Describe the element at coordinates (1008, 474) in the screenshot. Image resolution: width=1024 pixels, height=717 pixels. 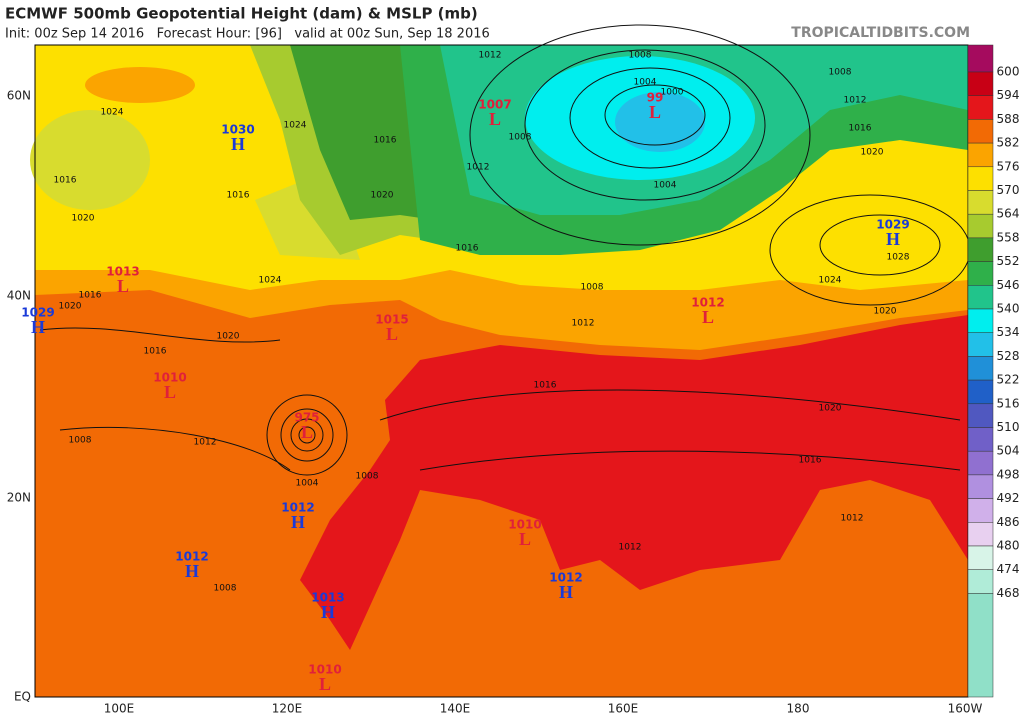
I see `colorbar-label: 498` at that location.